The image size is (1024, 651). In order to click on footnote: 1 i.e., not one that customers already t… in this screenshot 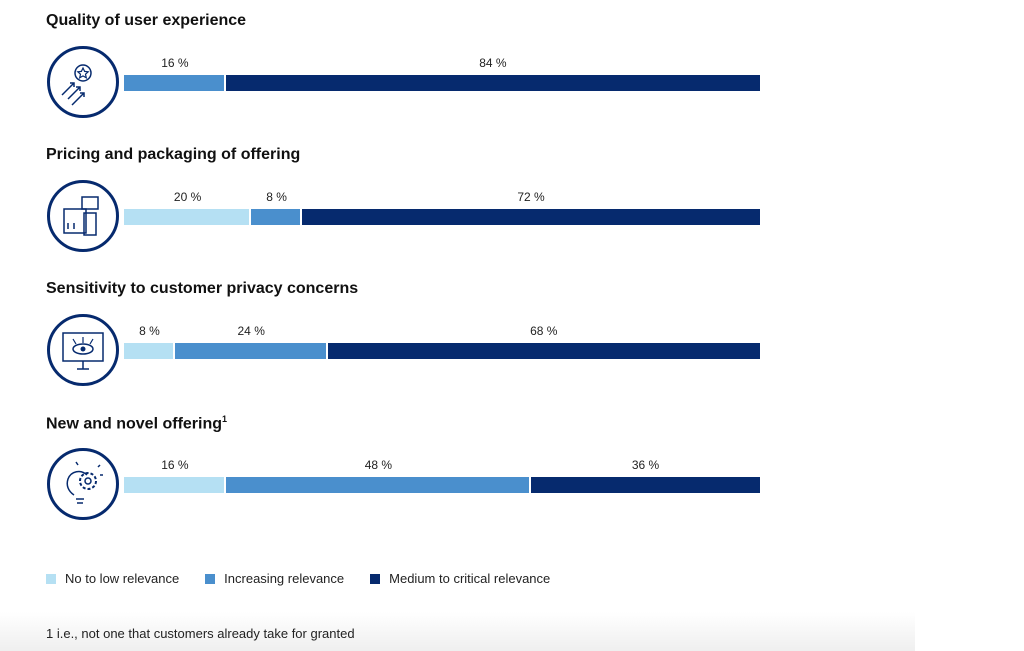, I will do `click(200, 633)`.